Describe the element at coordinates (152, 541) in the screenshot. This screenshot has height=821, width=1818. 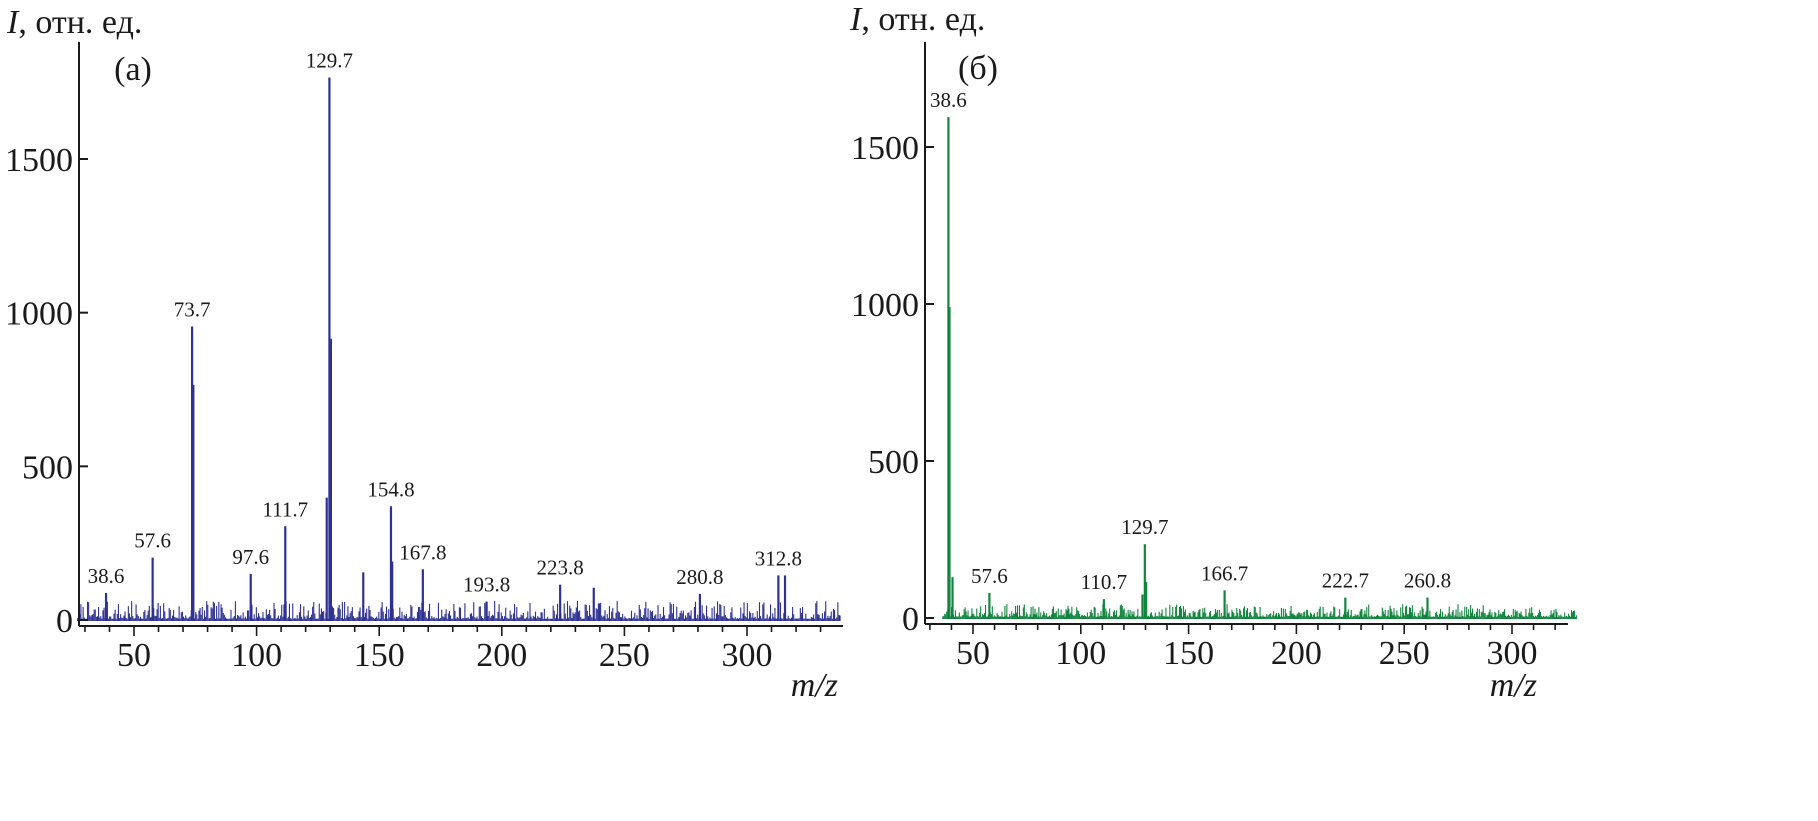
I see `panel-a-peak-label: 57.6` at that location.